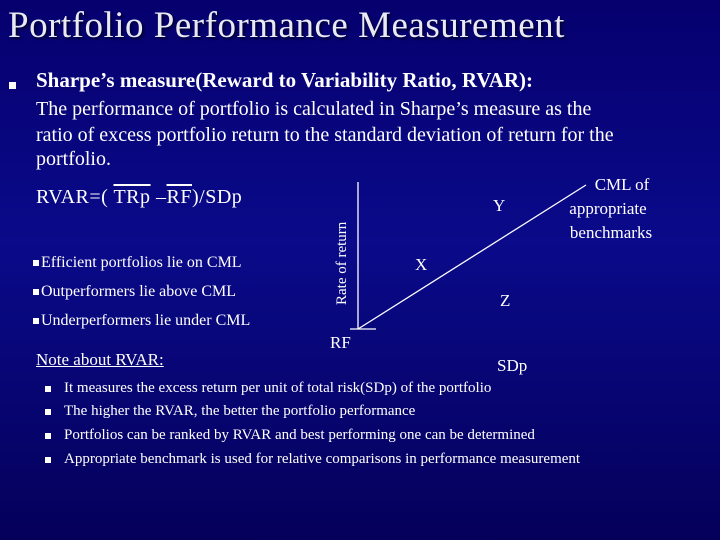 The height and width of the screenshot is (540, 720). I want to click on note-label: Note about RVAR:, so click(100, 359).